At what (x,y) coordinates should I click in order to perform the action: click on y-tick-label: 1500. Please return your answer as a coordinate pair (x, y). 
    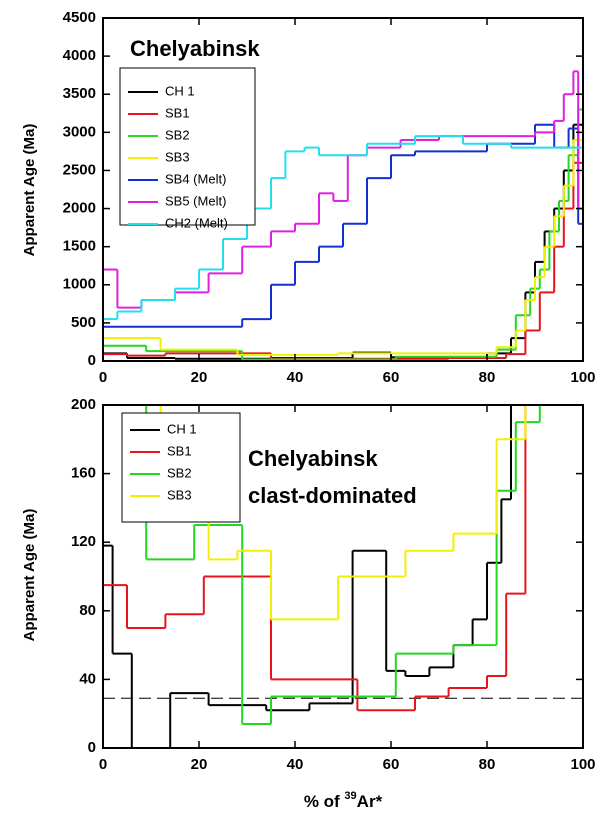
    Looking at the image, I should click on (79, 246).